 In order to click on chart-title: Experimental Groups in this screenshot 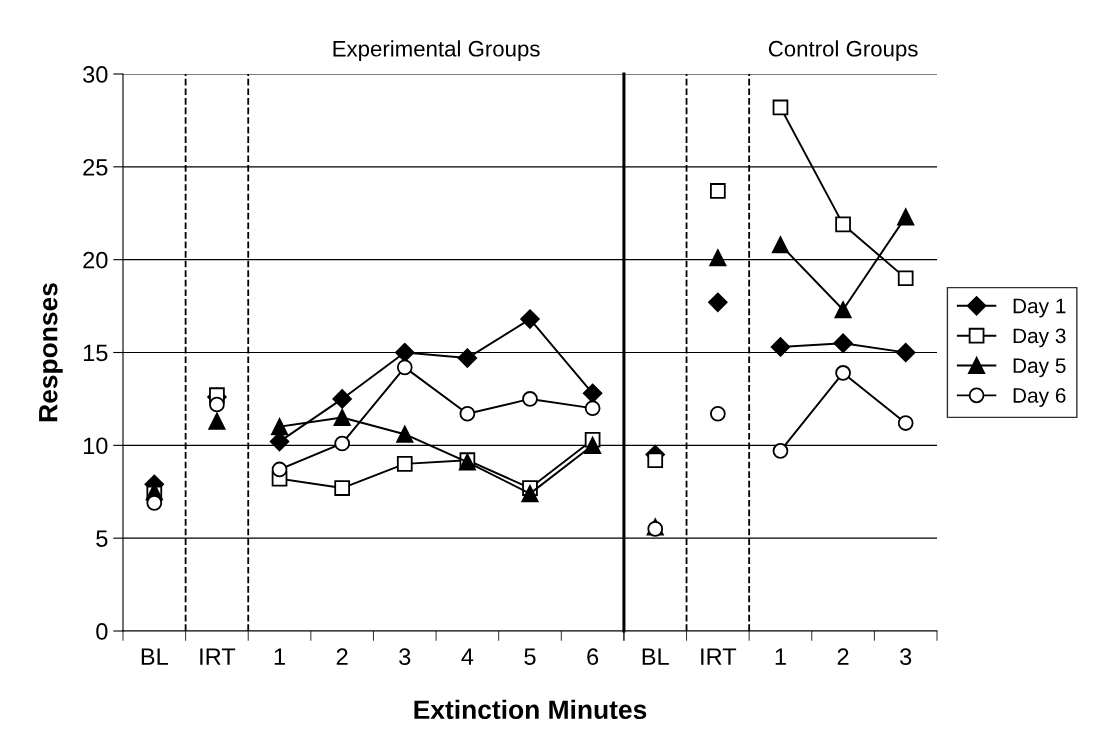, I will do `click(436, 50)`.